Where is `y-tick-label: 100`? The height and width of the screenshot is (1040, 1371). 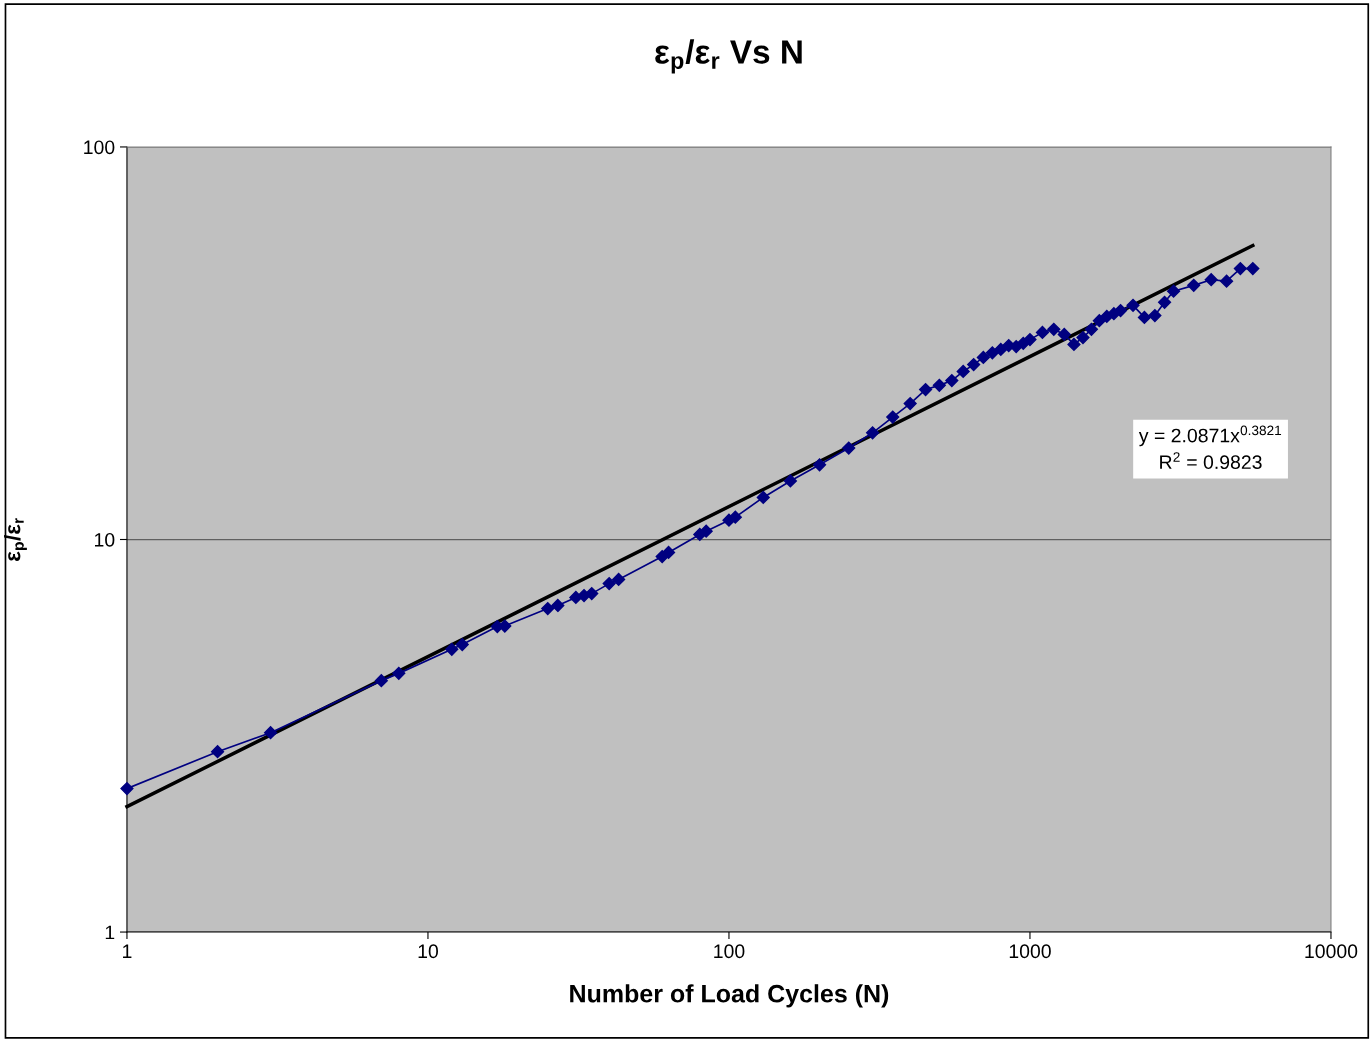 y-tick-label: 100 is located at coordinates (99, 147).